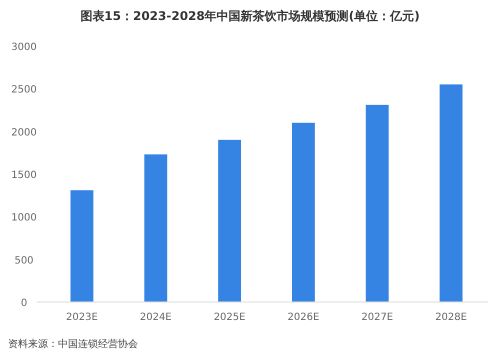 The height and width of the screenshot is (362, 500). What do you see at coordinates (24, 218) in the screenshot?
I see `y-tick-label: 1000` at bounding box center [24, 218].